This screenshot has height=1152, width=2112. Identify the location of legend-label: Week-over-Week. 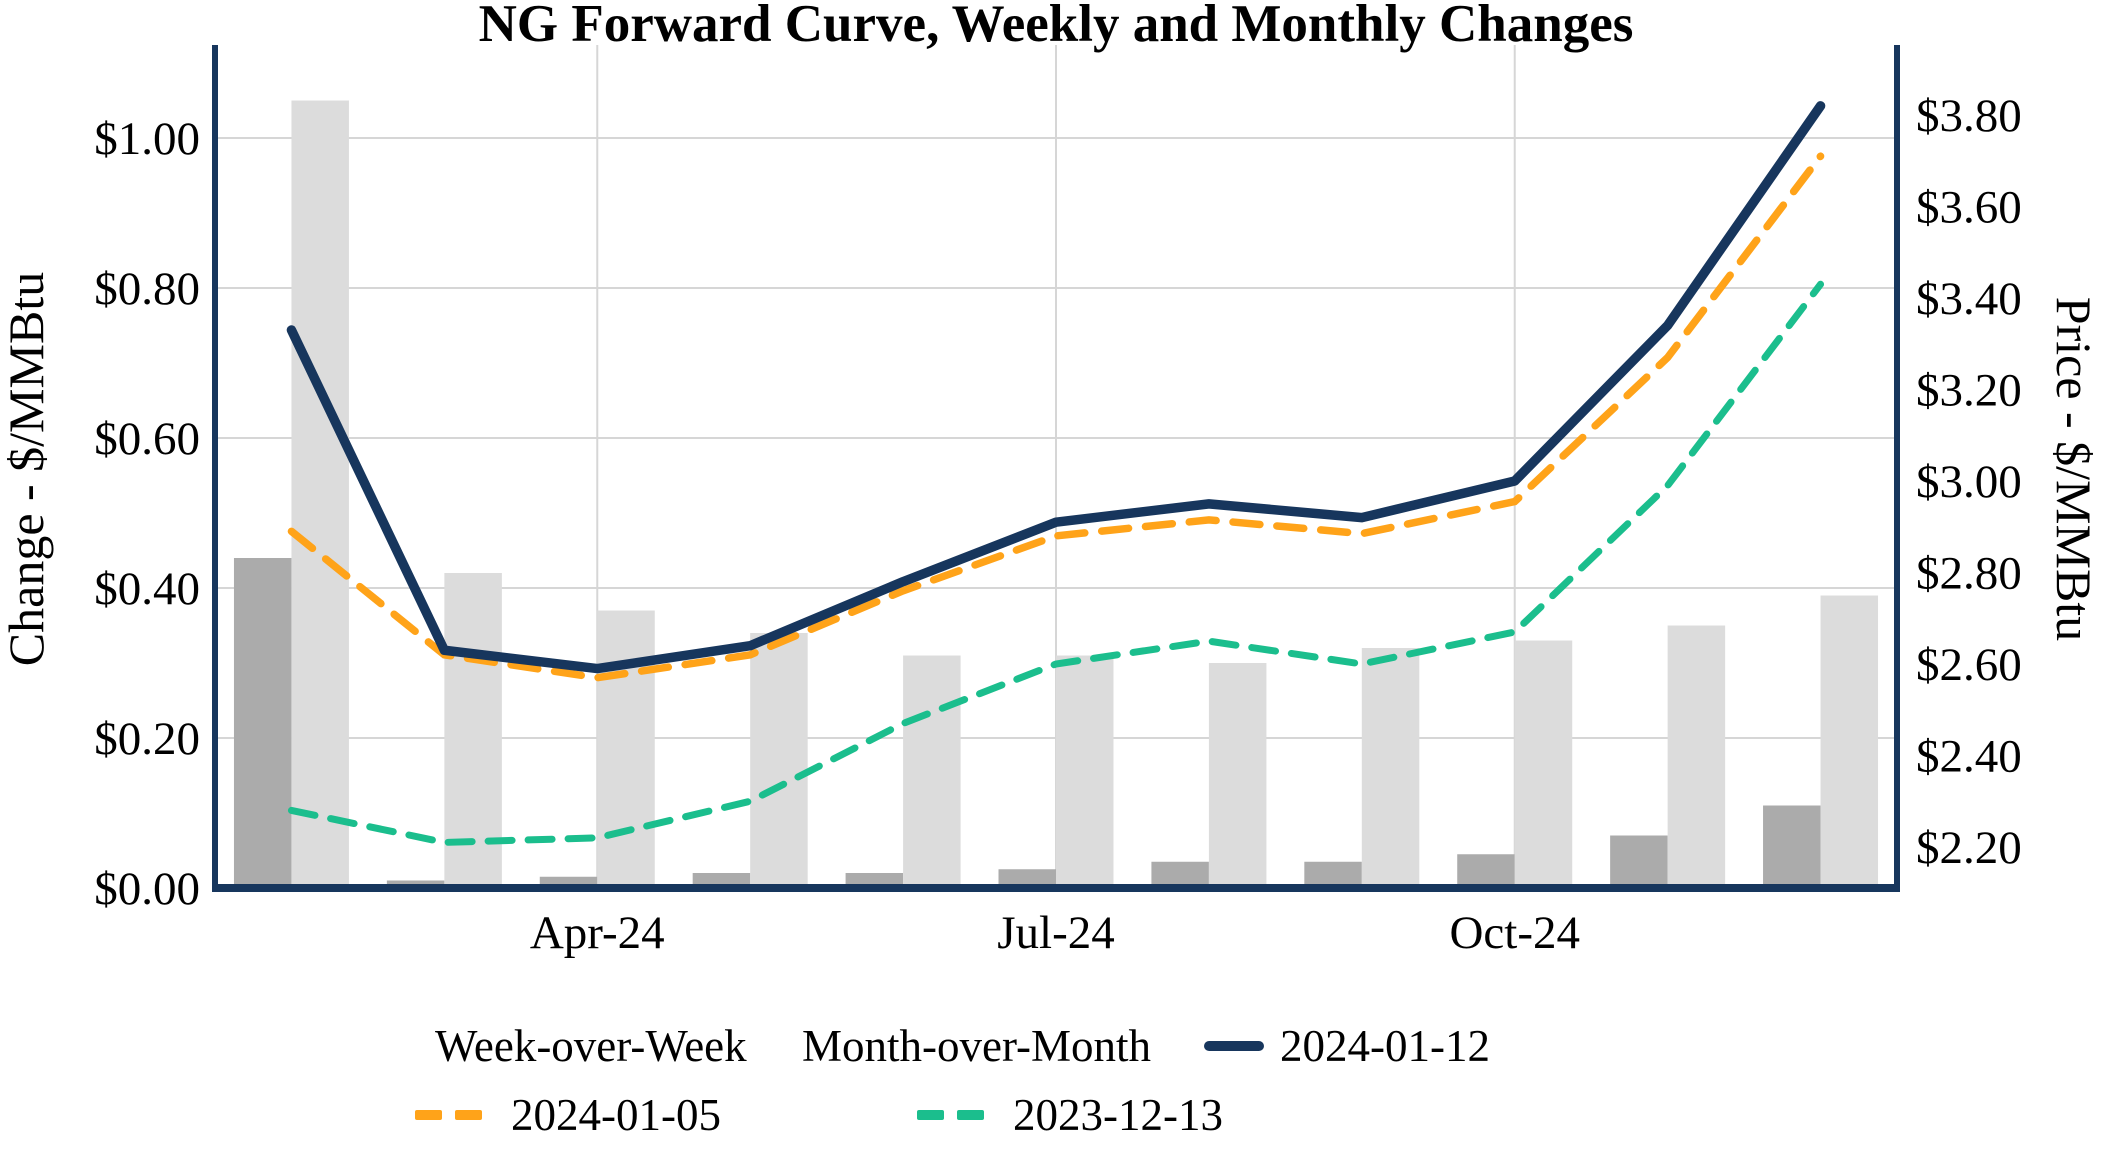
(591, 1046).